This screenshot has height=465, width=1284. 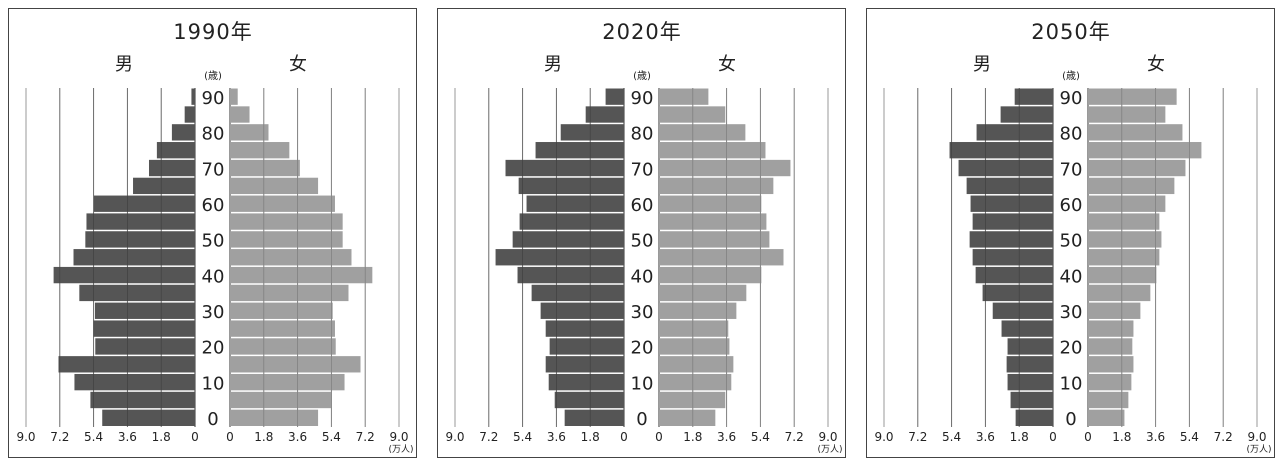 I want to click on value-unit-label: (万人), so click(x=1258, y=449).